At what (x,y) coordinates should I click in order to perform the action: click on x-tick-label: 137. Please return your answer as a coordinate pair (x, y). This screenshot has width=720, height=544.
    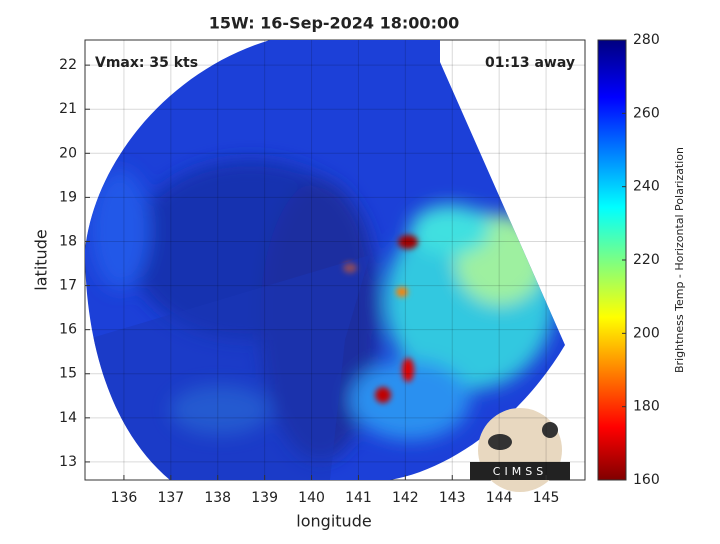
    Looking at the image, I should click on (170, 498).